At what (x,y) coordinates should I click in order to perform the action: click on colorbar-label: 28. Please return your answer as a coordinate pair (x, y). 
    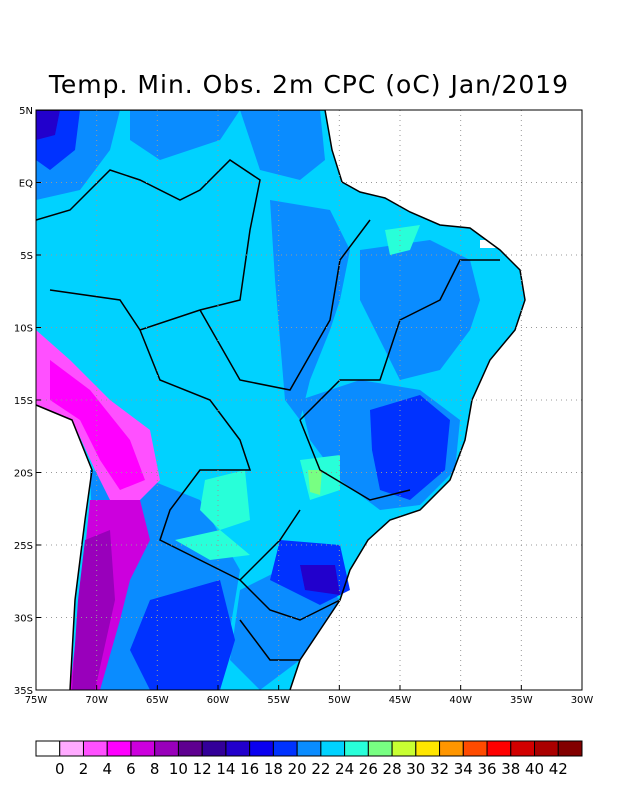
    Looking at the image, I should click on (392, 769).